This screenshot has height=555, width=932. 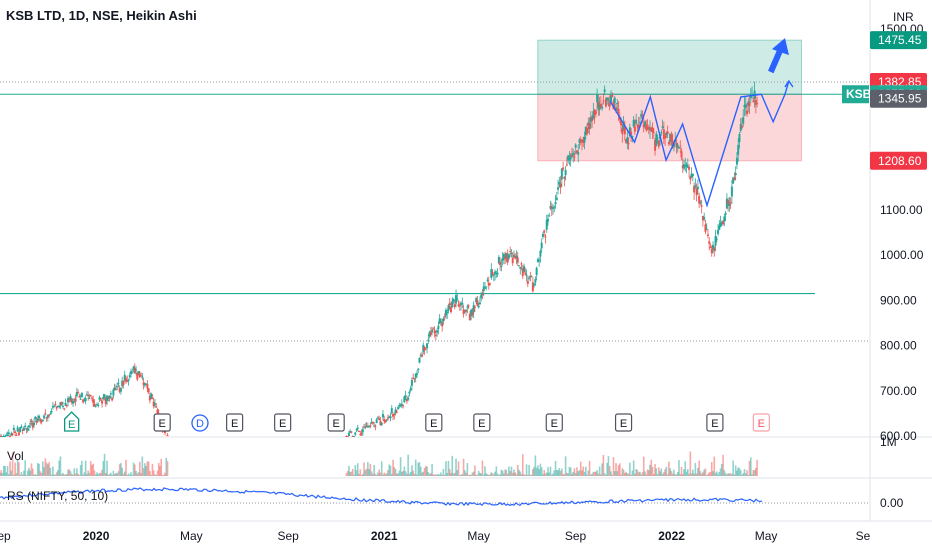 What do you see at coordinates (15, 456) in the screenshot?
I see `volume-pane-label: Vol` at bounding box center [15, 456].